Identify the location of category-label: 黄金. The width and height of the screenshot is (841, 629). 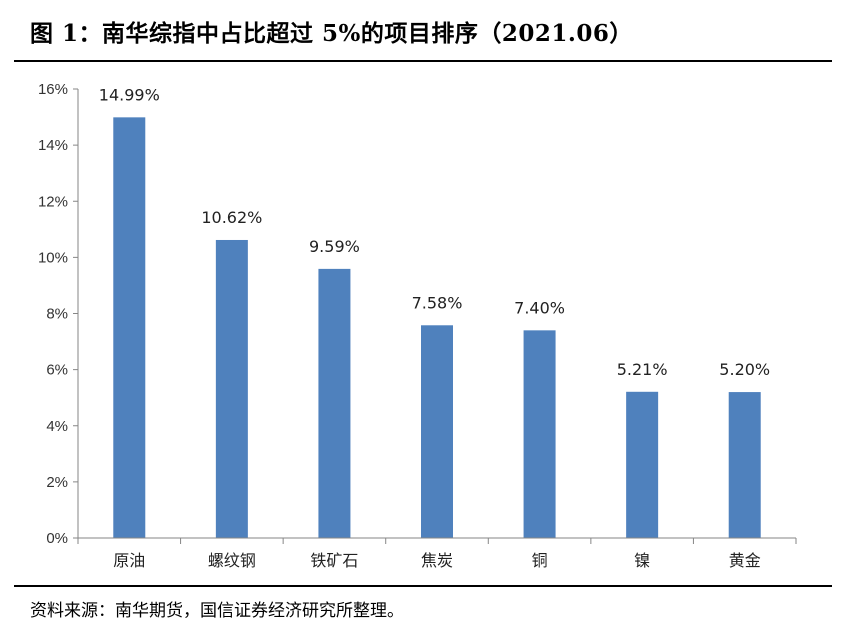
(745, 560).